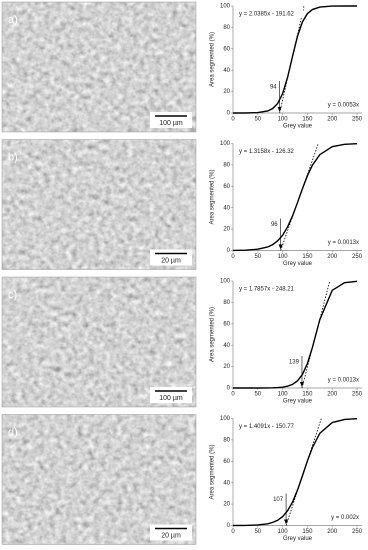  Describe the element at coordinates (267, 290) in the screenshot. I see `fit-label: y = 1.7857x - 248.21` at that location.